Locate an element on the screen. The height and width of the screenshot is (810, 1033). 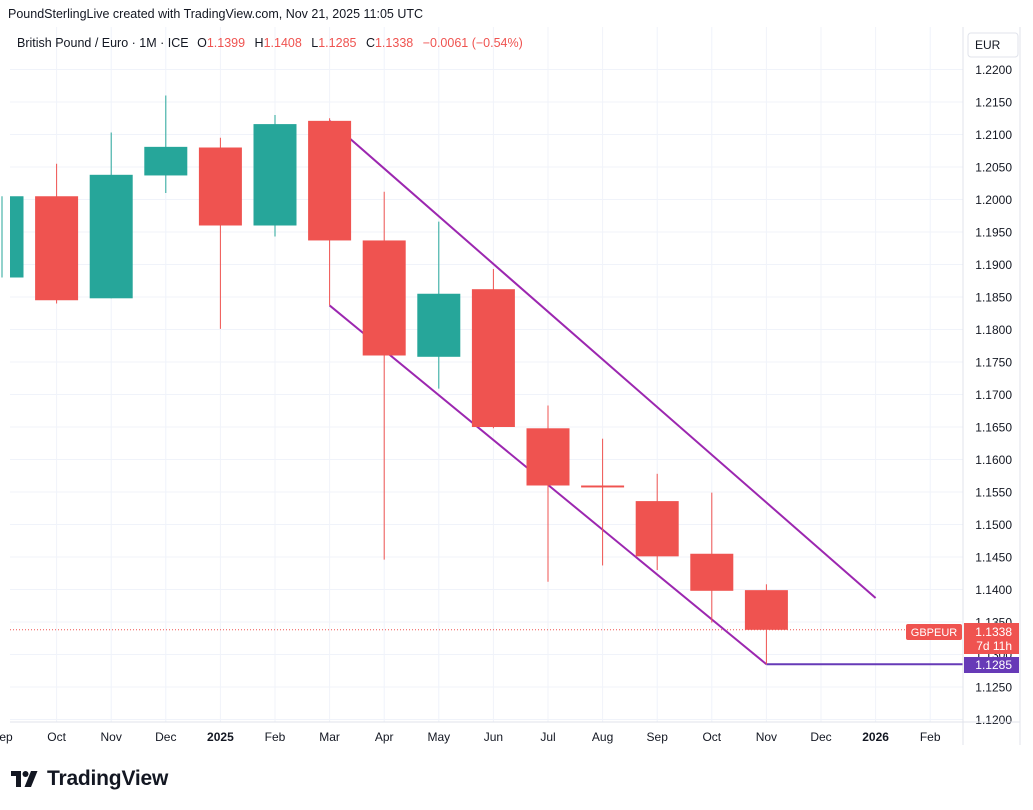
low-price-label: 1.1285 is located at coordinates (993, 665).